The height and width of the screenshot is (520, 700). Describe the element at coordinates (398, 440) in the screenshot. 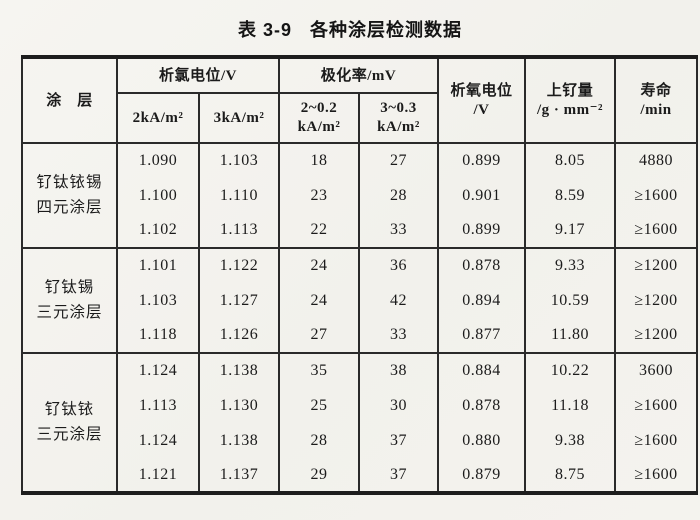

I see `data-cell: 37` at that location.